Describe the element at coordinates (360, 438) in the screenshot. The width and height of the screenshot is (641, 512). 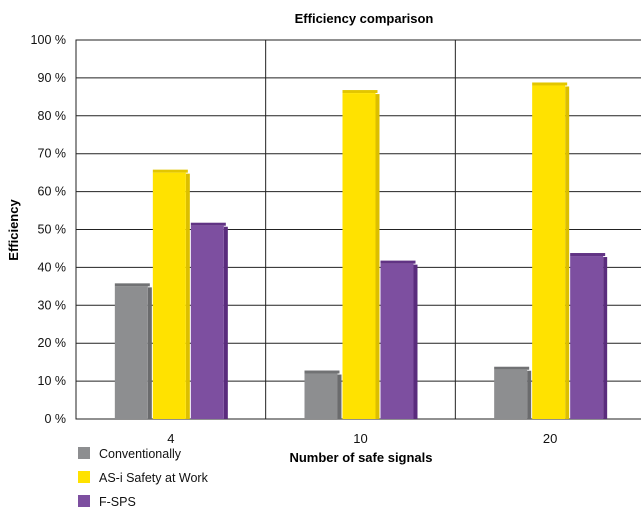
I see `x-tick-label: 10` at that location.